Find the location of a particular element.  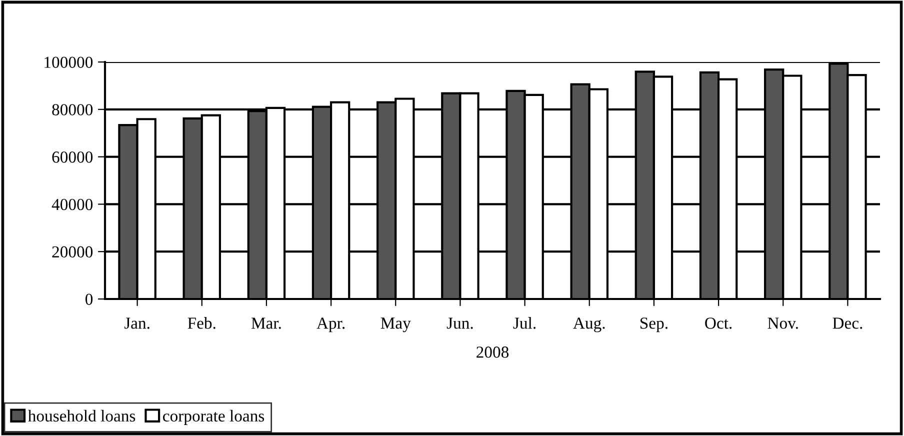

x-tick-label: Dec. is located at coordinates (847, 323).